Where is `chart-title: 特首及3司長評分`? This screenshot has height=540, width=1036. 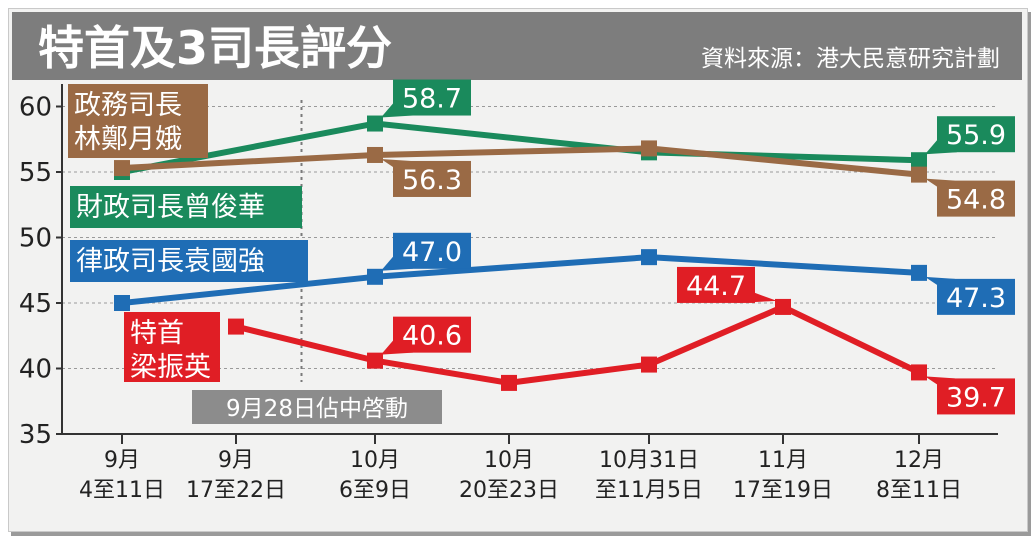 chart-title: 特首及3司長評分 is located at coordinates (215, 48).